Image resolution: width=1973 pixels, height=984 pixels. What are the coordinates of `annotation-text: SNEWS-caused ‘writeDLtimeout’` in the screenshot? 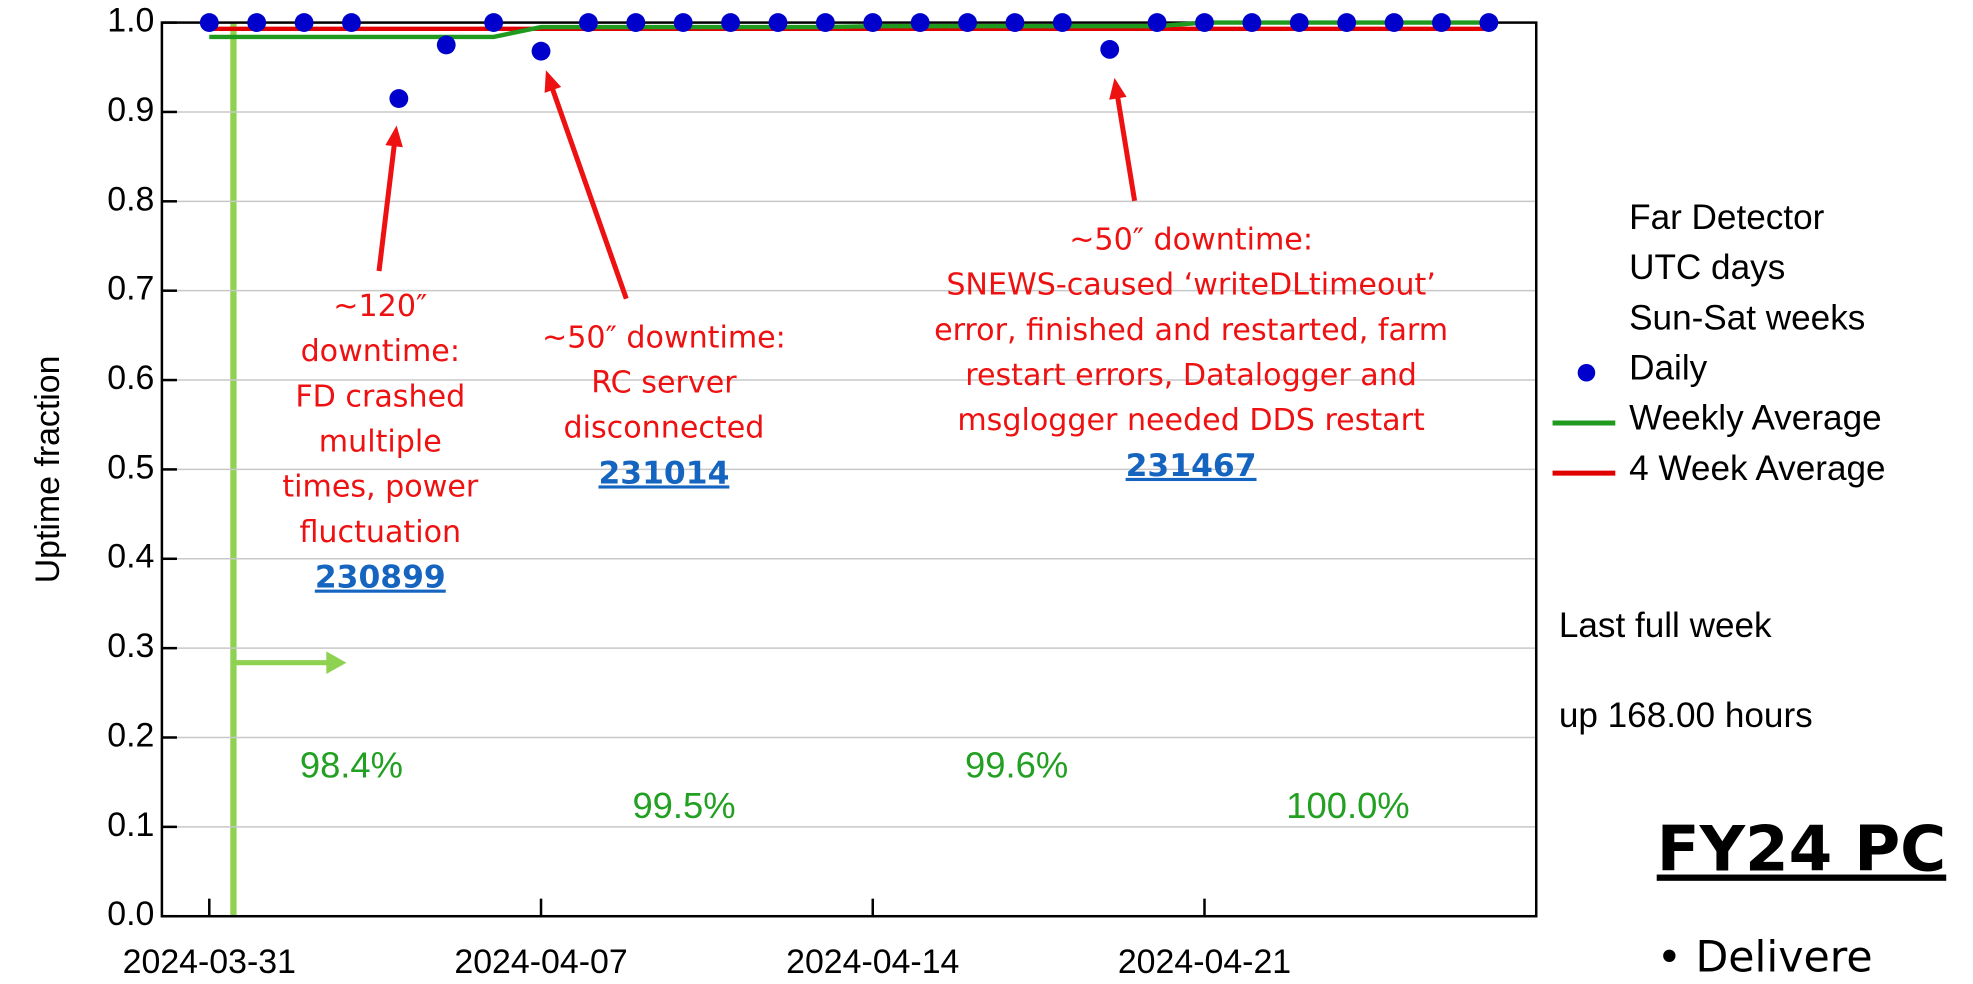 It's located at (1191, 285).